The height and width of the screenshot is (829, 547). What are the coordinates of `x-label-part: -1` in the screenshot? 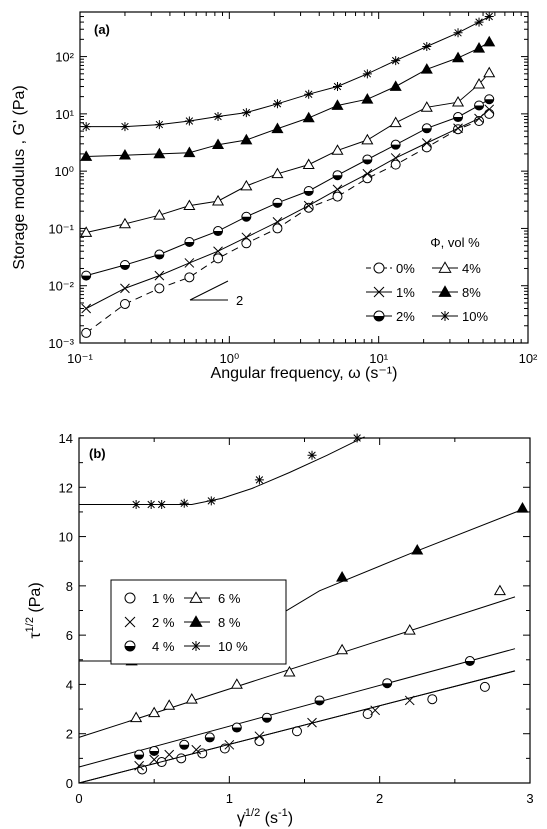 It's located at (283, 813).